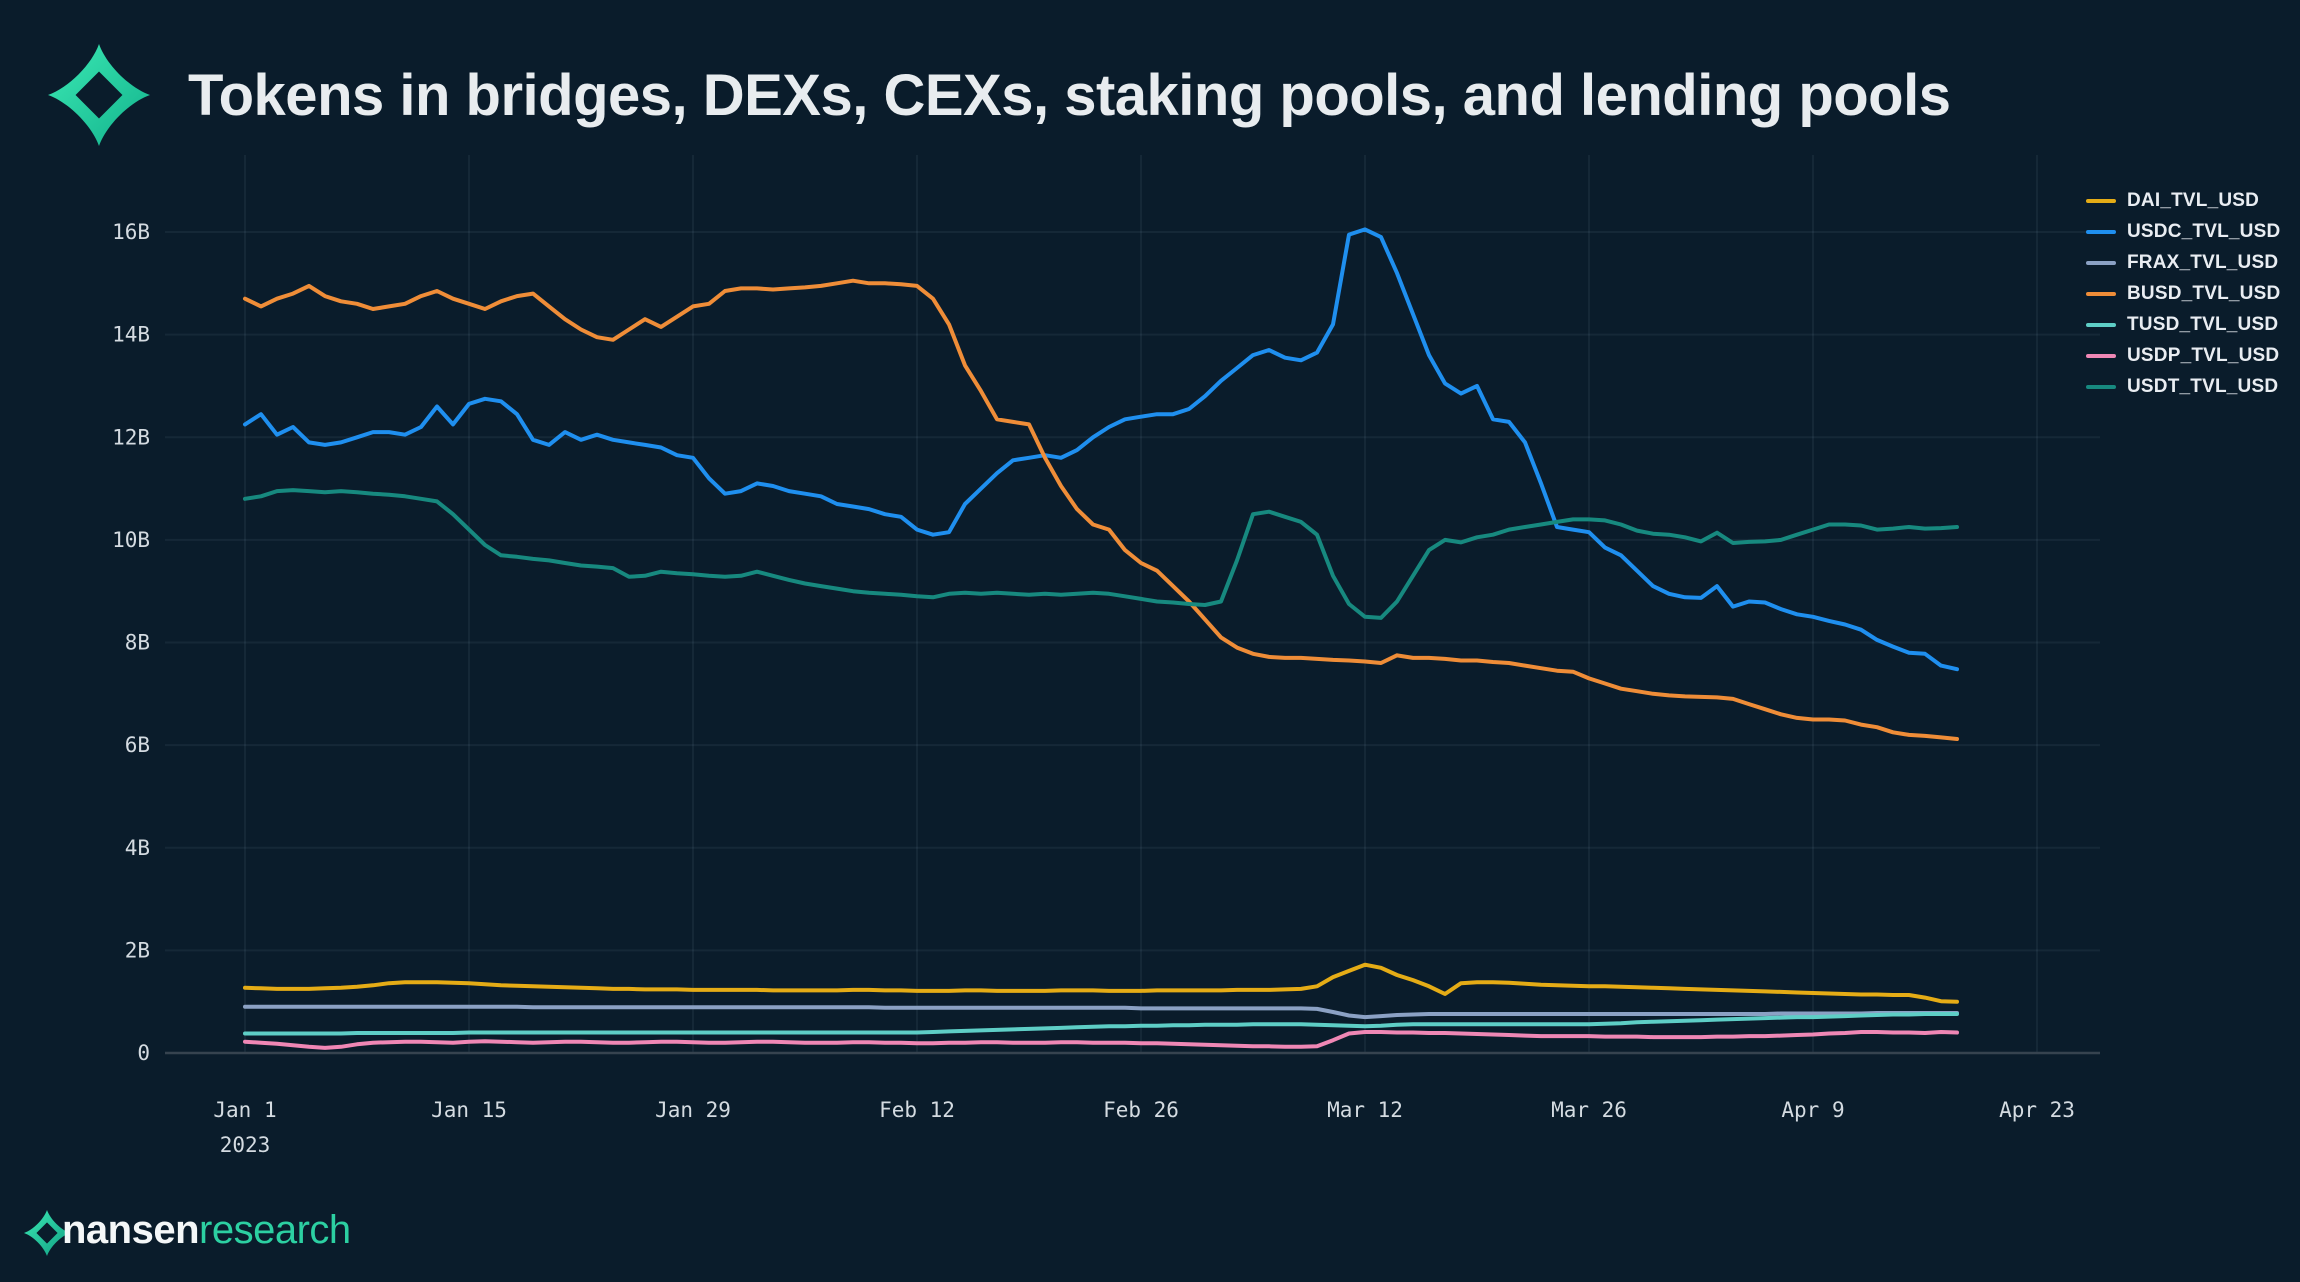 The height and width of the screenshot is (1282, 2300). Describe the element at coordinates (1101, 983) in the screenshot. I see `series-line-DAI_TVL_USD` at that location.